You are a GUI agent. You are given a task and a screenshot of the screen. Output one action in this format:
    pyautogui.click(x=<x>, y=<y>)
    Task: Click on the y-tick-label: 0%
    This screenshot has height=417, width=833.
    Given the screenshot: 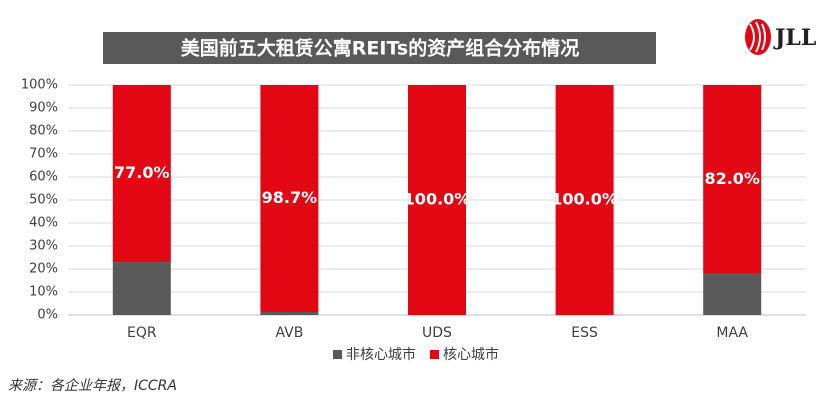 What is the action you would take?
    pyautogui.click(x=47, y=315)
    